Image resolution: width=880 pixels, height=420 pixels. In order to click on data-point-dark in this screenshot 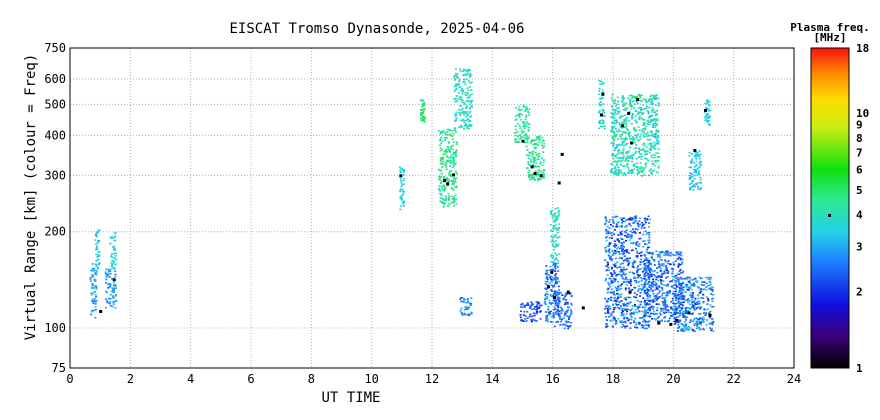, I will do `click(623, 126)`.